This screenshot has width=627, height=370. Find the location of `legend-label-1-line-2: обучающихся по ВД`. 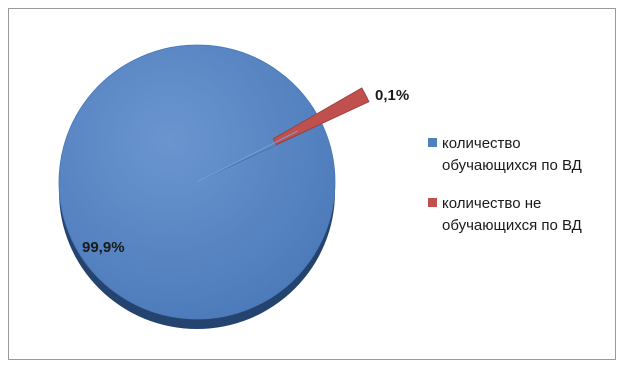

legend-label-1-line-2: обучающихся по ВД is located at coordinates (512, 165).